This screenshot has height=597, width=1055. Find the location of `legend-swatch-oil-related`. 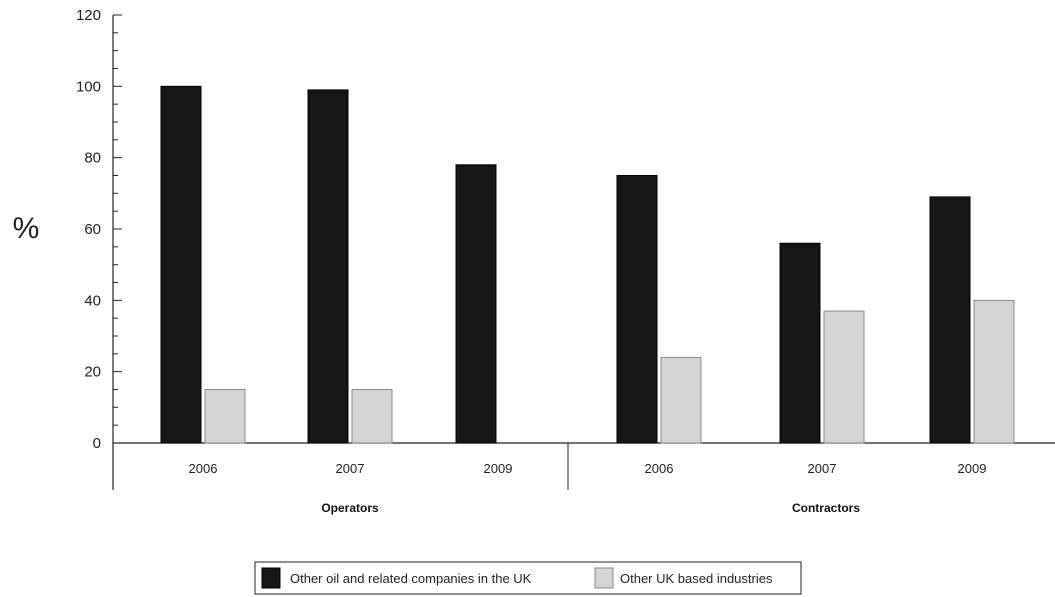

legend-swatch-oil-related is located at coordinates (271, 578).